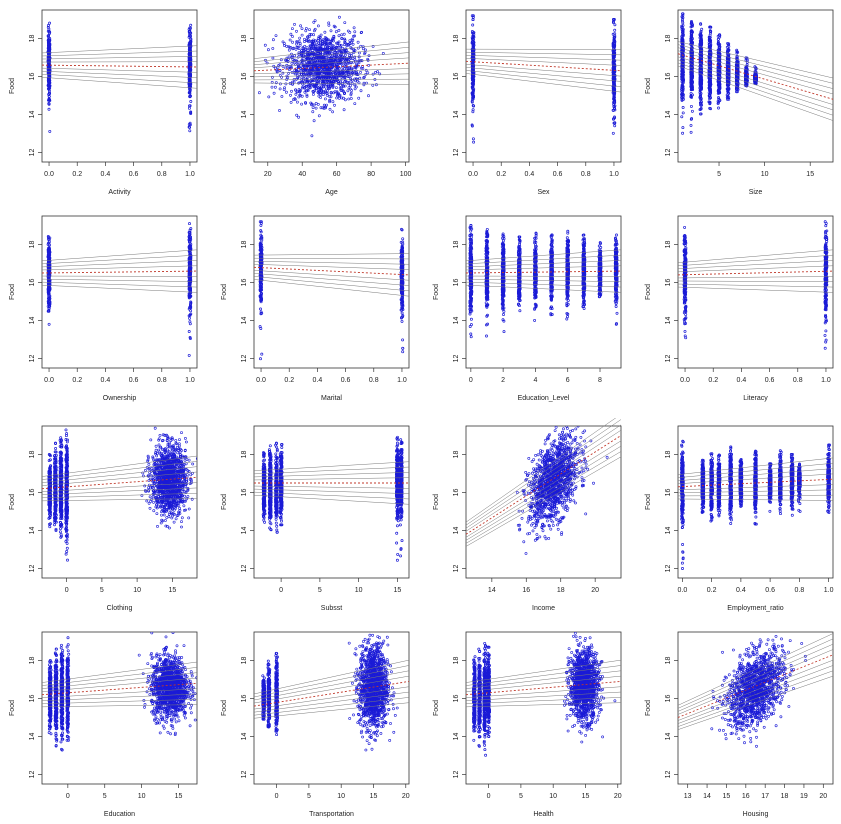  What do you see at coordinates (719, 174) in the screenshot?
I see `x-tick-label: 5` at bounding box center [719, 174].